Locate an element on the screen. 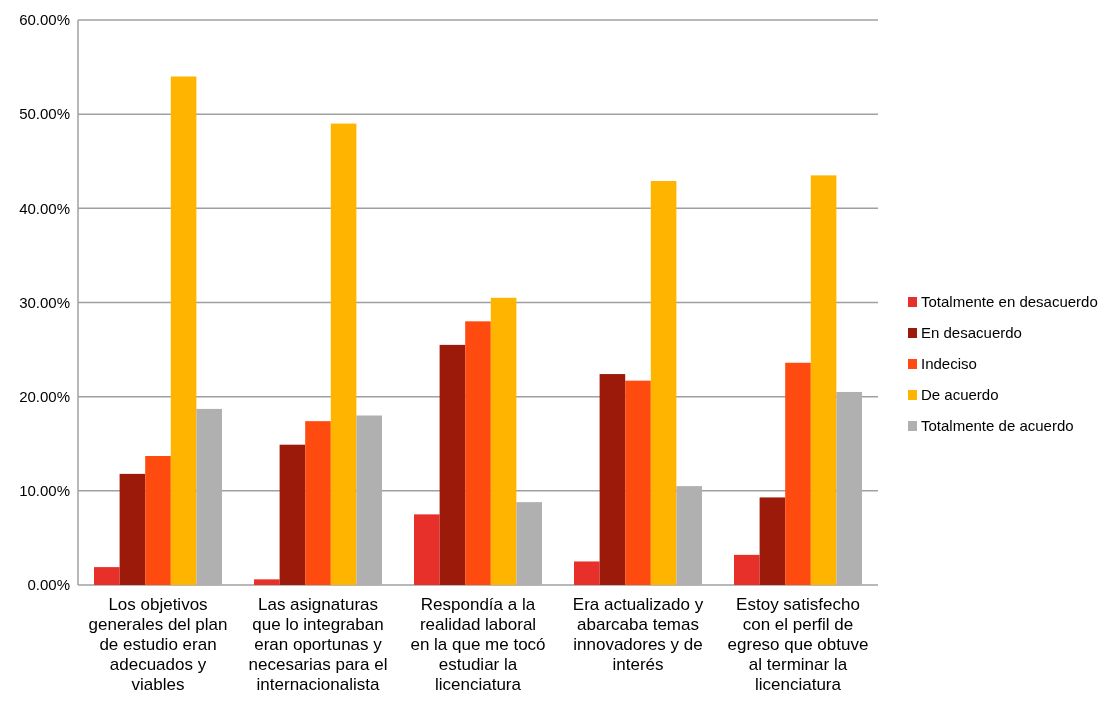  legend-label: En desacuerdo is located at coordinates (971, 333).